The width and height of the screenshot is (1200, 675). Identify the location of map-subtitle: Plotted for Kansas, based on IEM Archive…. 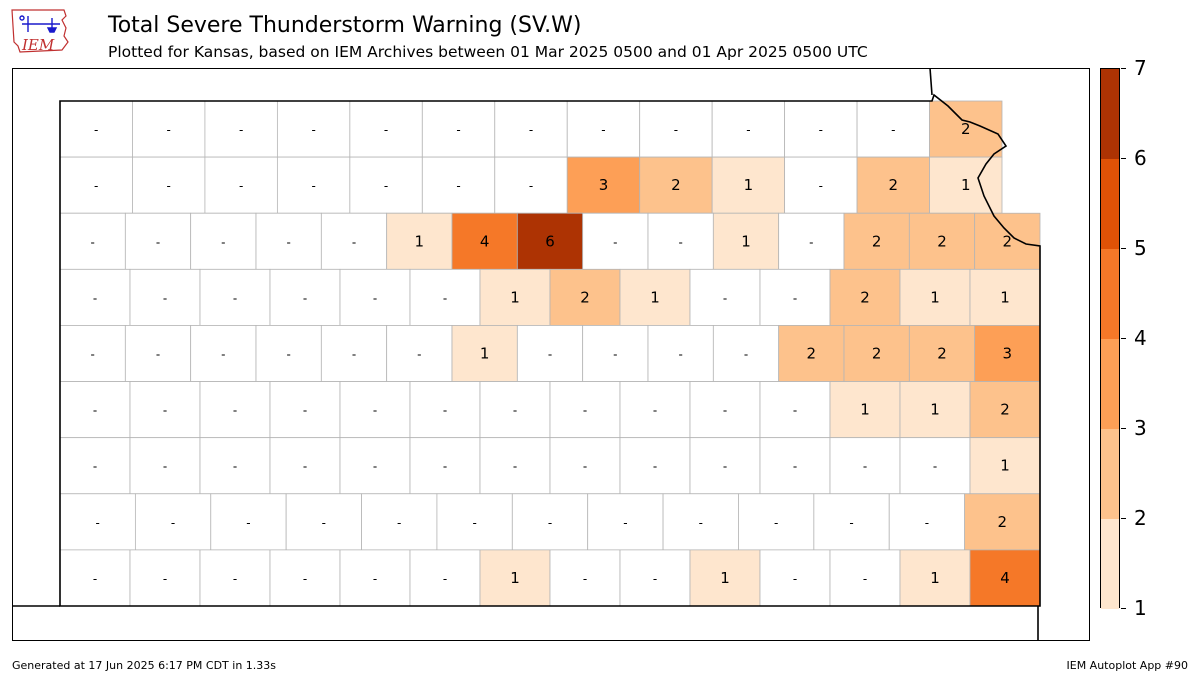
(488, 52).